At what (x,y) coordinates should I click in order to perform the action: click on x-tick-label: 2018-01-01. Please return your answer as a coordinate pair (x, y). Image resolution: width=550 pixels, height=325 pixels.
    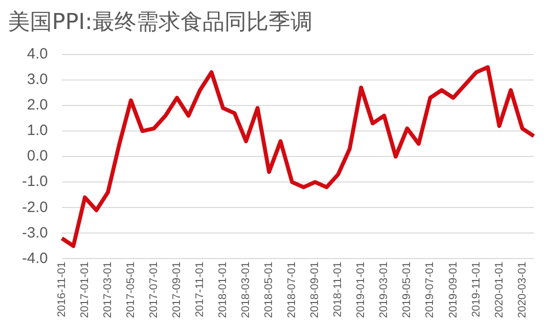
    Looking at the image, I should click on (223, 290).